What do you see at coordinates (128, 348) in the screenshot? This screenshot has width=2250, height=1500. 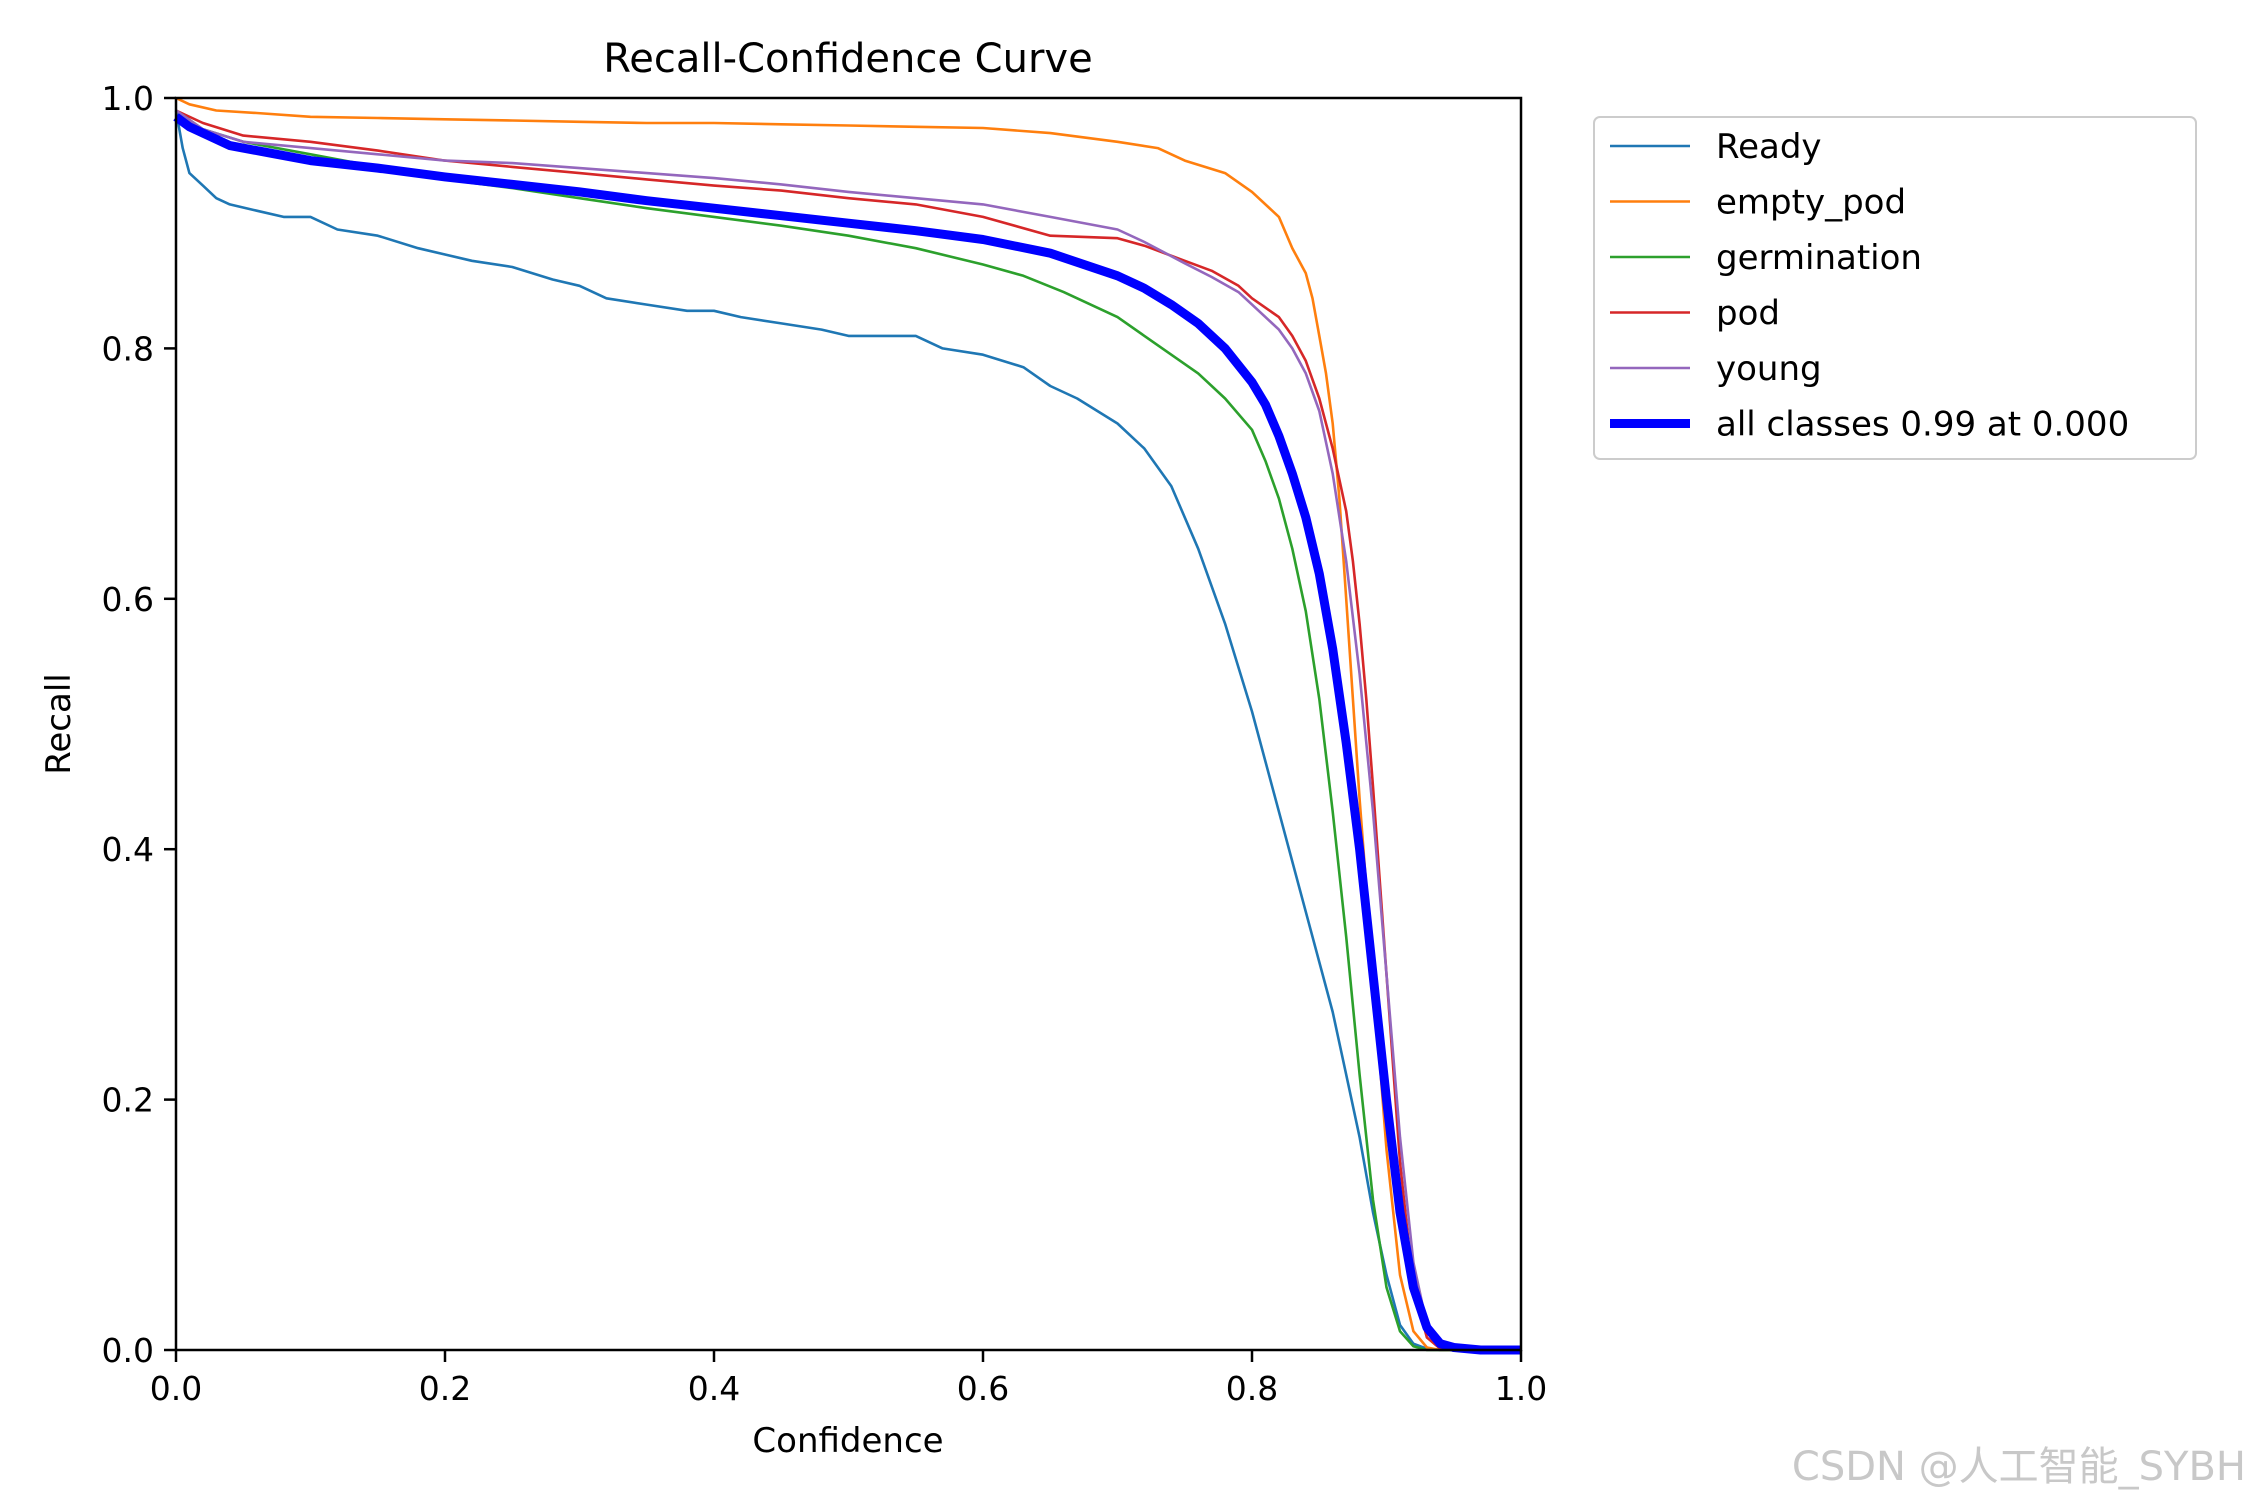 I see `y-tick-label: 0.8` at bounding box center [128, 348].